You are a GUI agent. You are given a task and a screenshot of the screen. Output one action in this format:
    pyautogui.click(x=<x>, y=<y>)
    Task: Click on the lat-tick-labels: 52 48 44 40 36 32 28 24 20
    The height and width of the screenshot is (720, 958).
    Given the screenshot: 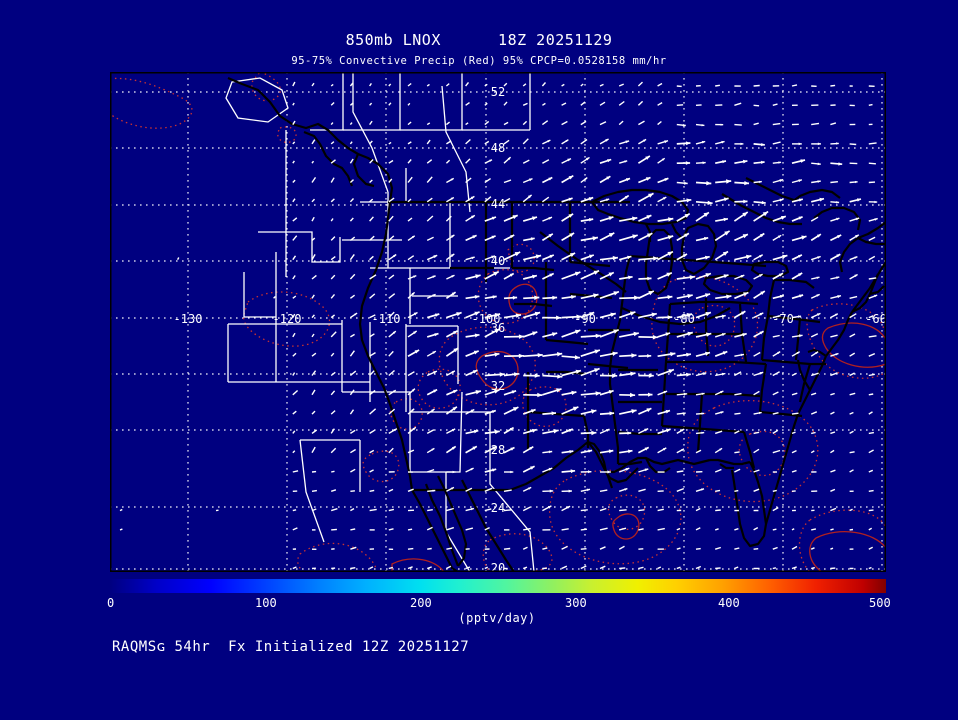 What is the action you would take?
    pyautogui.click(x=498, y=328)
    